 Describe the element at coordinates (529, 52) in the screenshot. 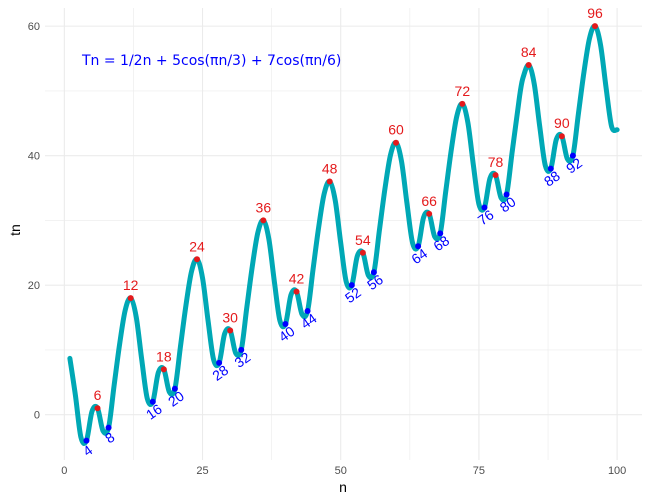

I see `max-label: 84` at that location.